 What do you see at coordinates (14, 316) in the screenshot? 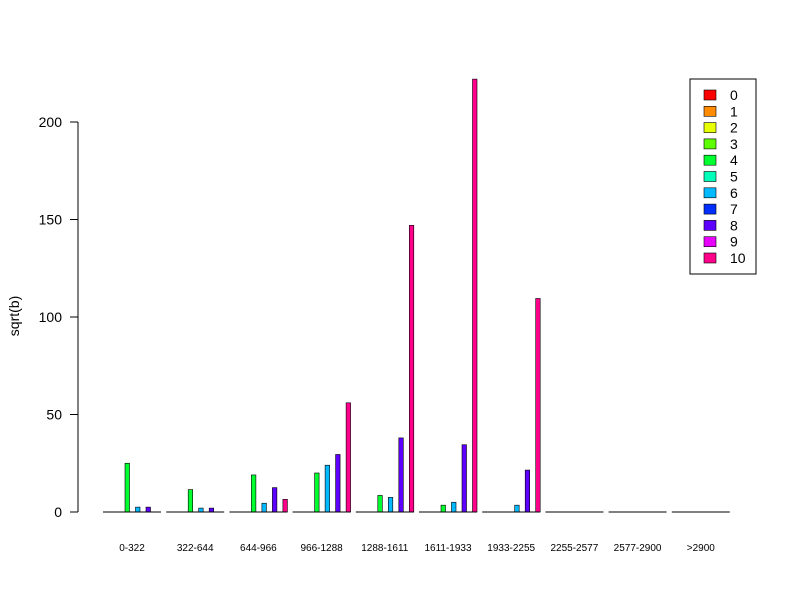
I see `y-axis-label: sqrt(b)` at bounding box center [14, 316].